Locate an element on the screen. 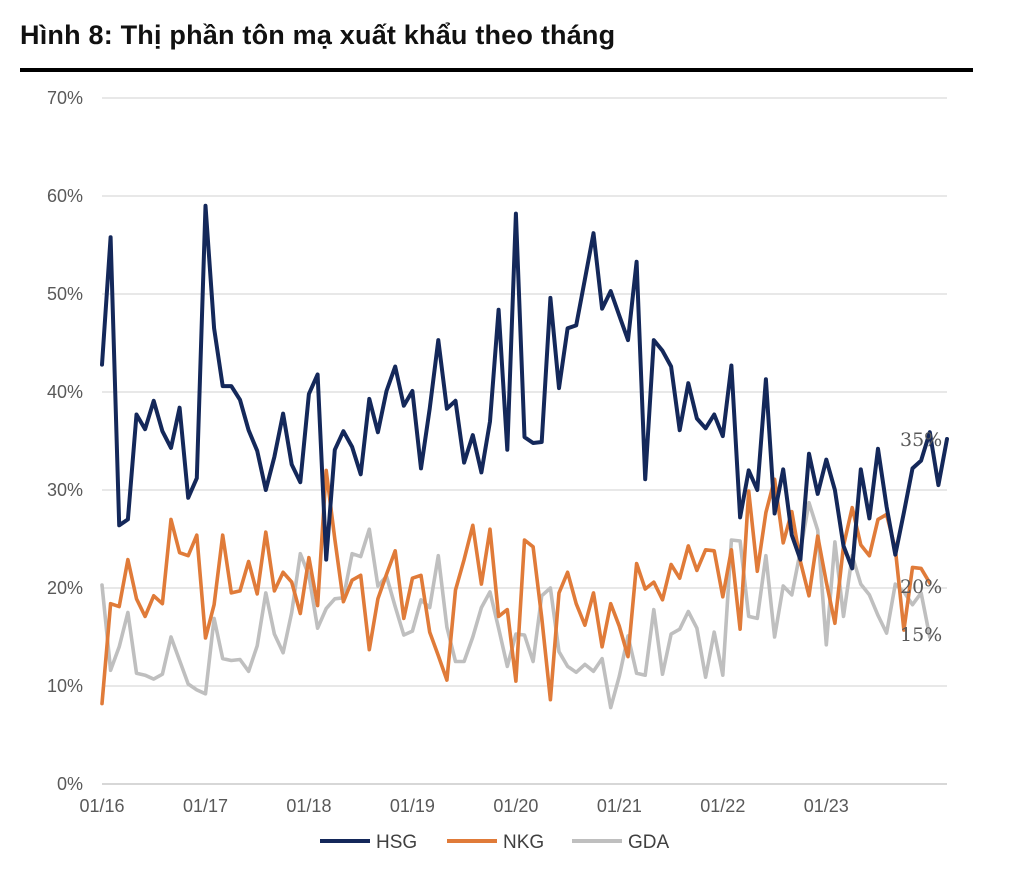 Image resolution: width=1032 pixels, height=878 pixels. y-tick-label: 20% is located at coordinates (65, 588).